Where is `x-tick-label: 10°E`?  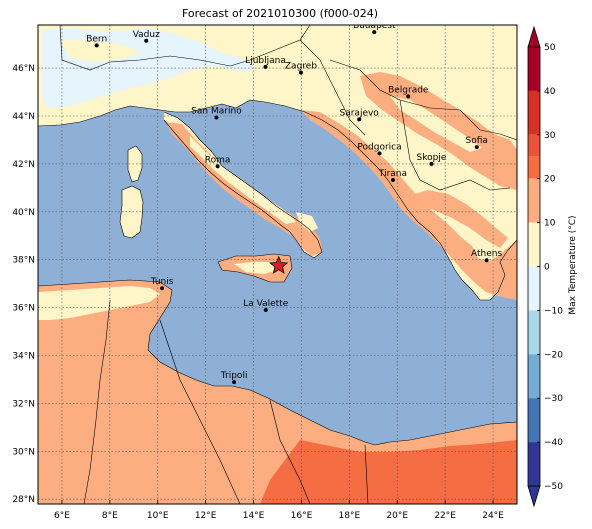
x-tick-label: 10°E is located at coordinates (158, 516).